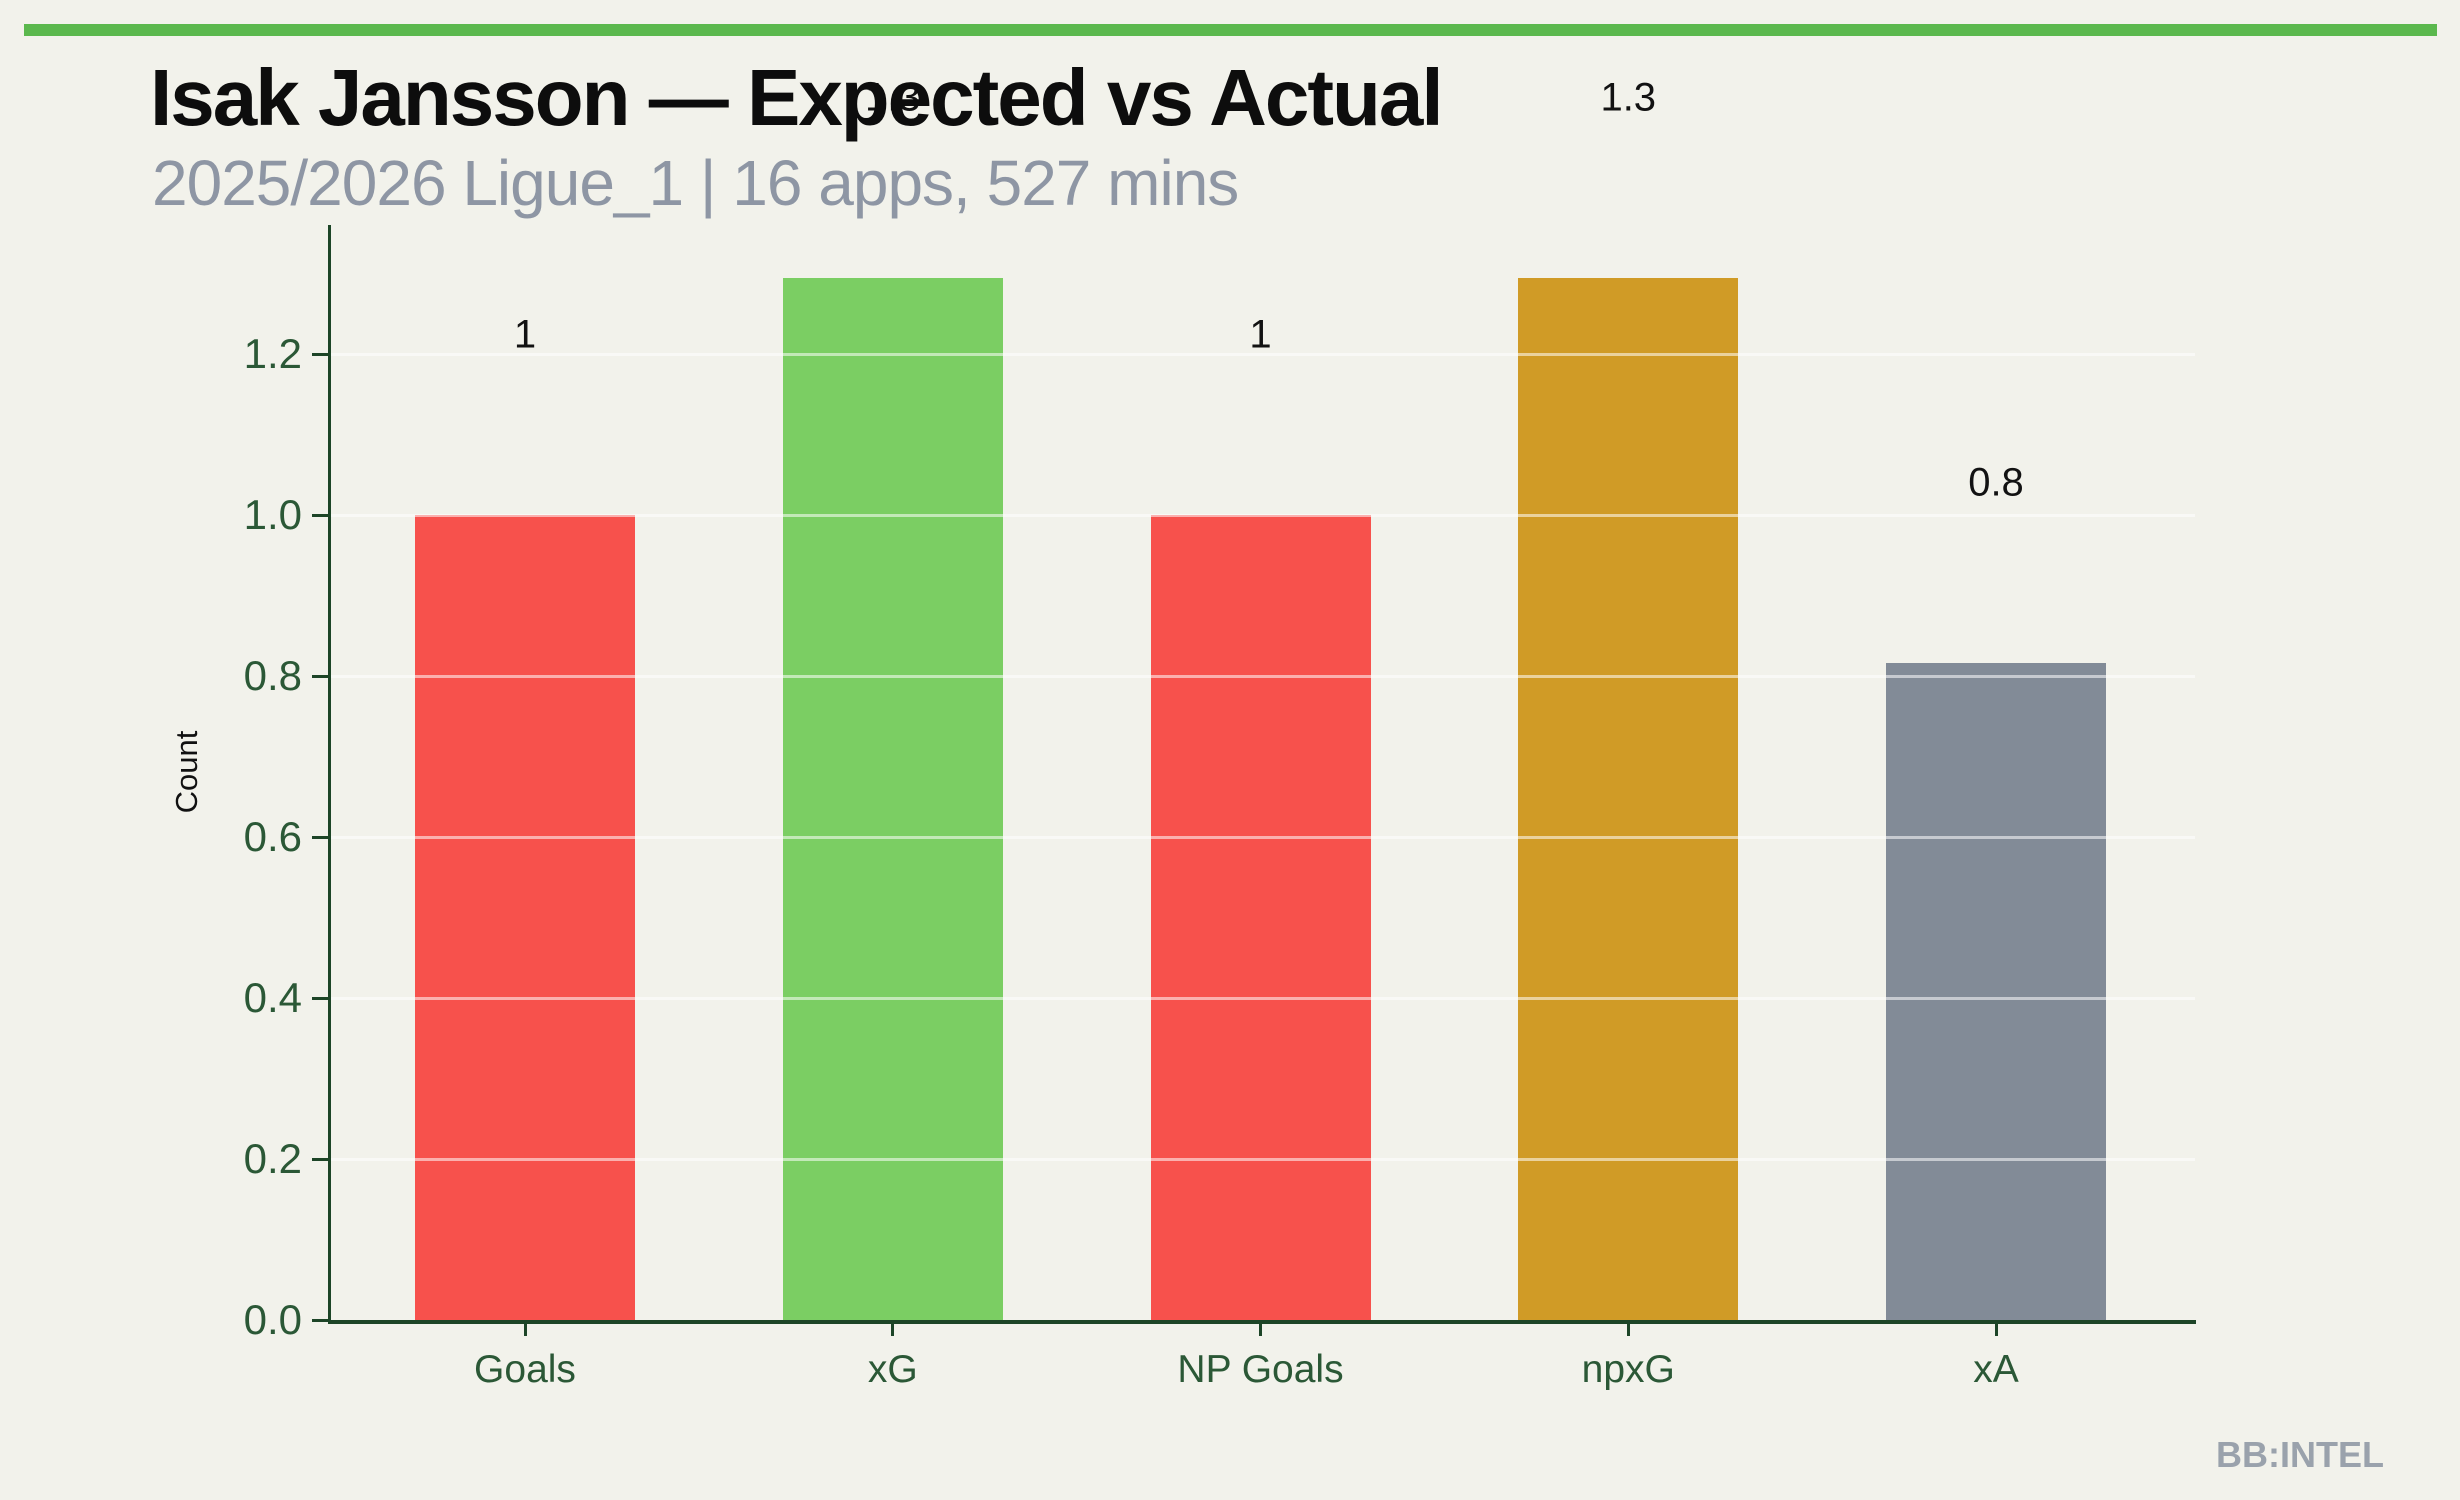 The width and height of the screenshot is (2460, 1500). Describe the element at coordinates (272, 675) in the screenshot. I see `y-tick-label-0.8: 0.8` at that location.